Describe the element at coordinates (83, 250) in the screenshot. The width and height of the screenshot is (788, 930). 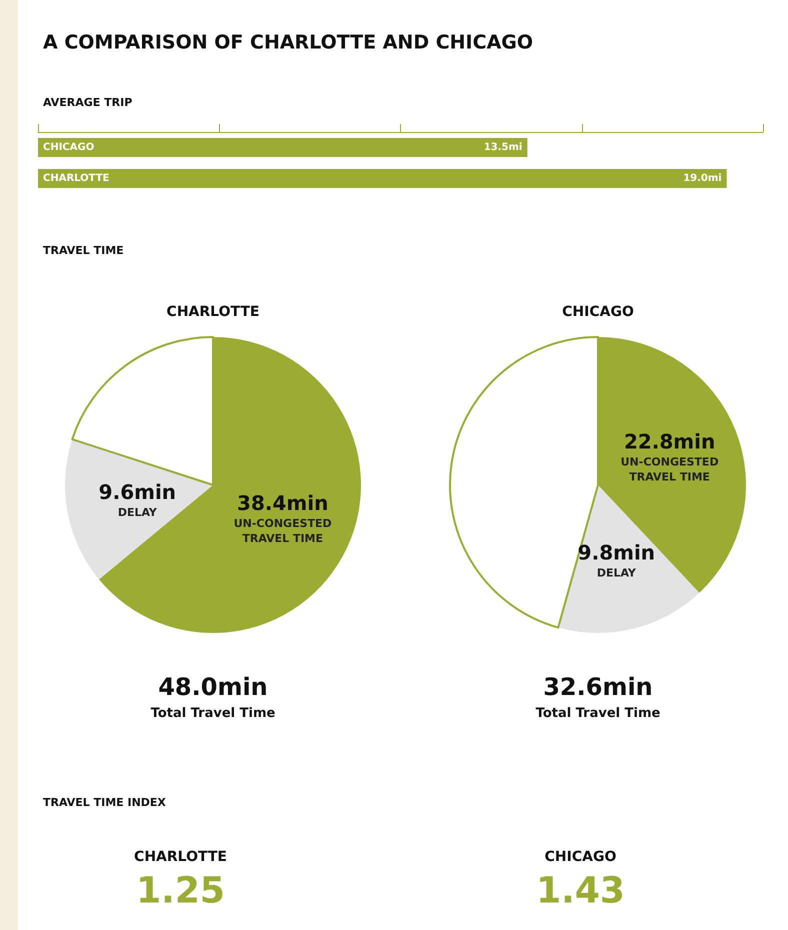
I see `chart-subtitle: TRAVEL TIME` at that location.